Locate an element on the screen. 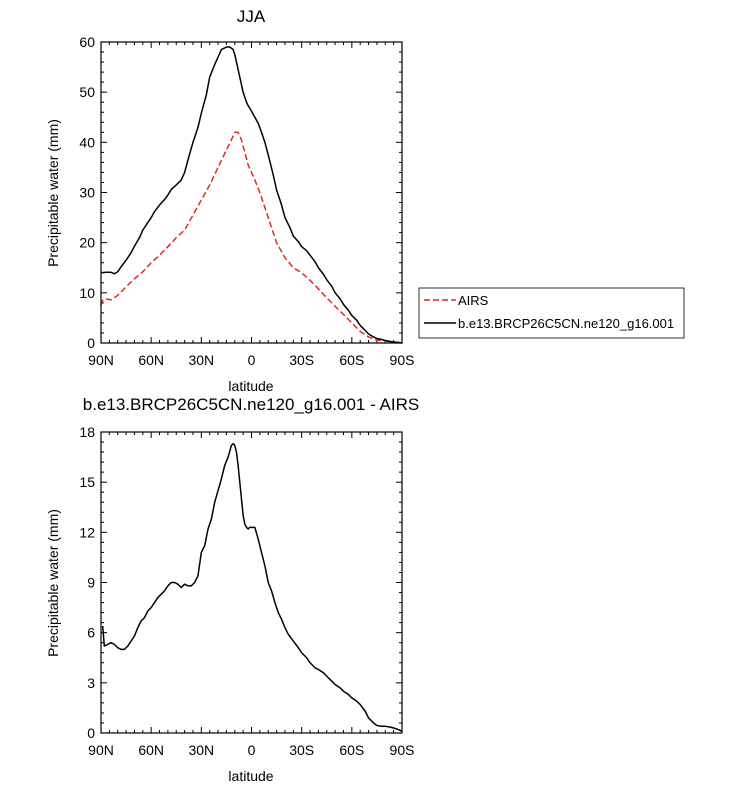 This screenshot has width=733, height=788. legend-box is located at coordinates (551, 313).